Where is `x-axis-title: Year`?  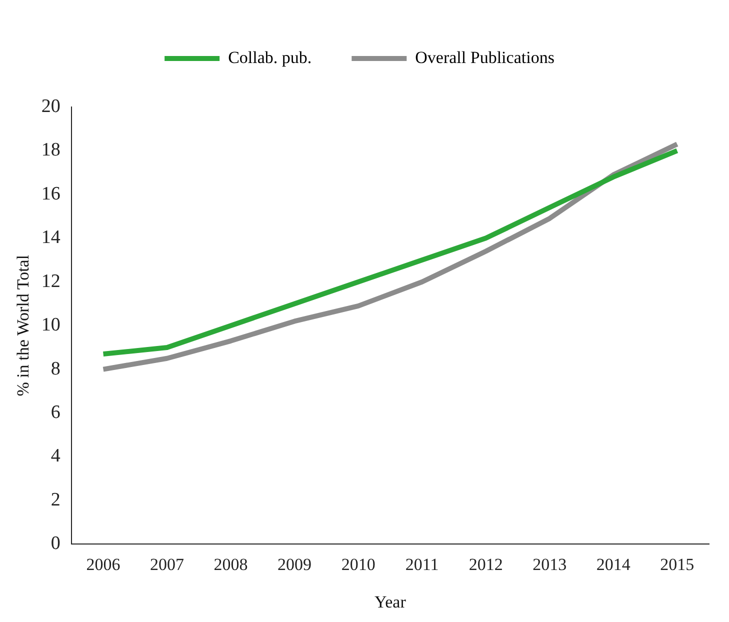 x-axis-title: Year is located at coordinates (390, 602).